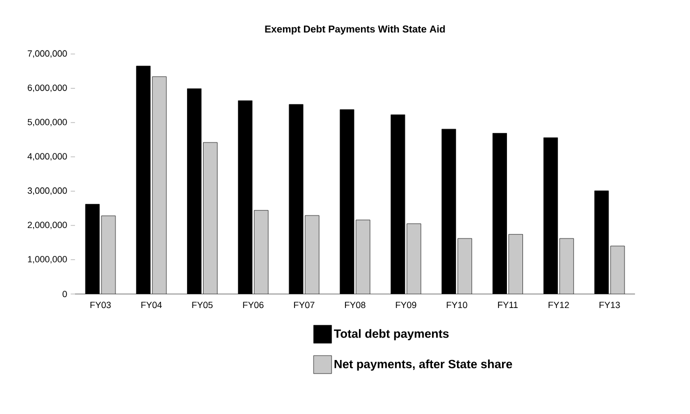 Image resolution: width=690 pixels, height=414 pixels. Describe the element at coordinates (457, 305) in the screenshot. I see `x-tick-label: FY10` at that location.